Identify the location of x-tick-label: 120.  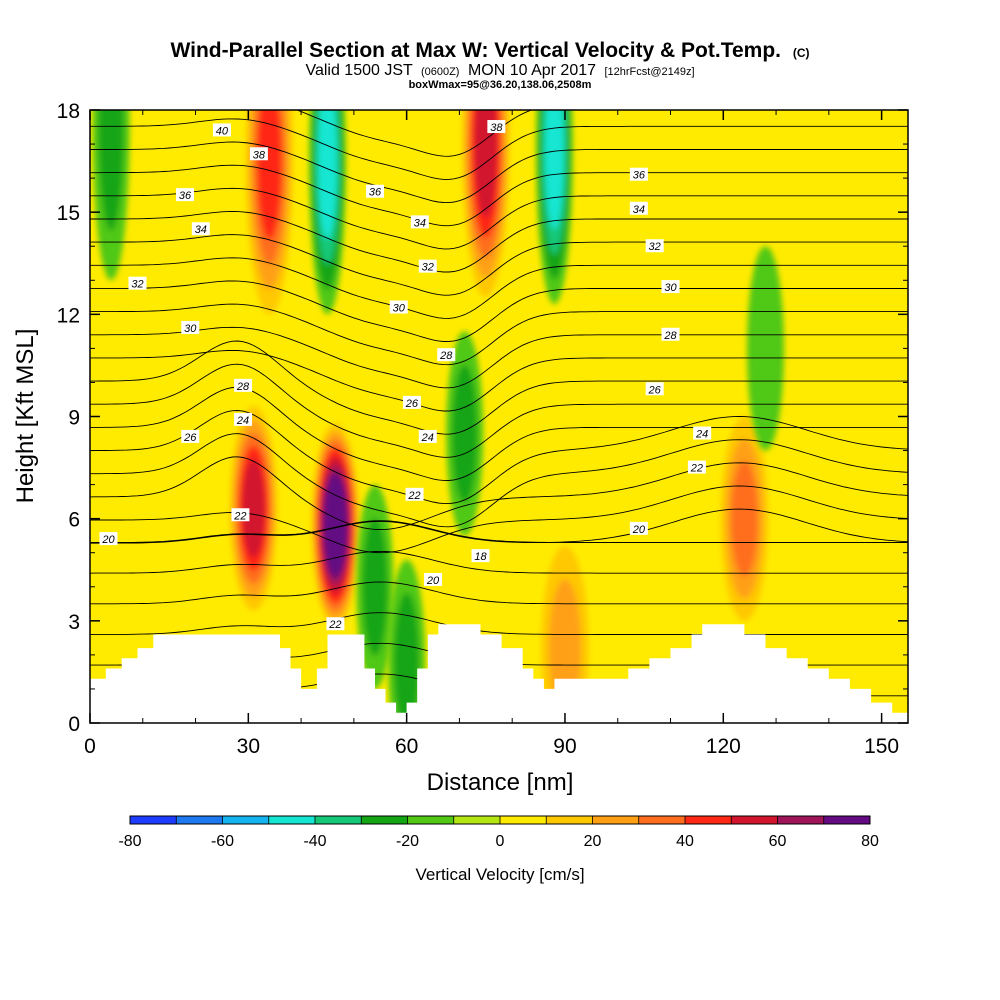
(723, 746).